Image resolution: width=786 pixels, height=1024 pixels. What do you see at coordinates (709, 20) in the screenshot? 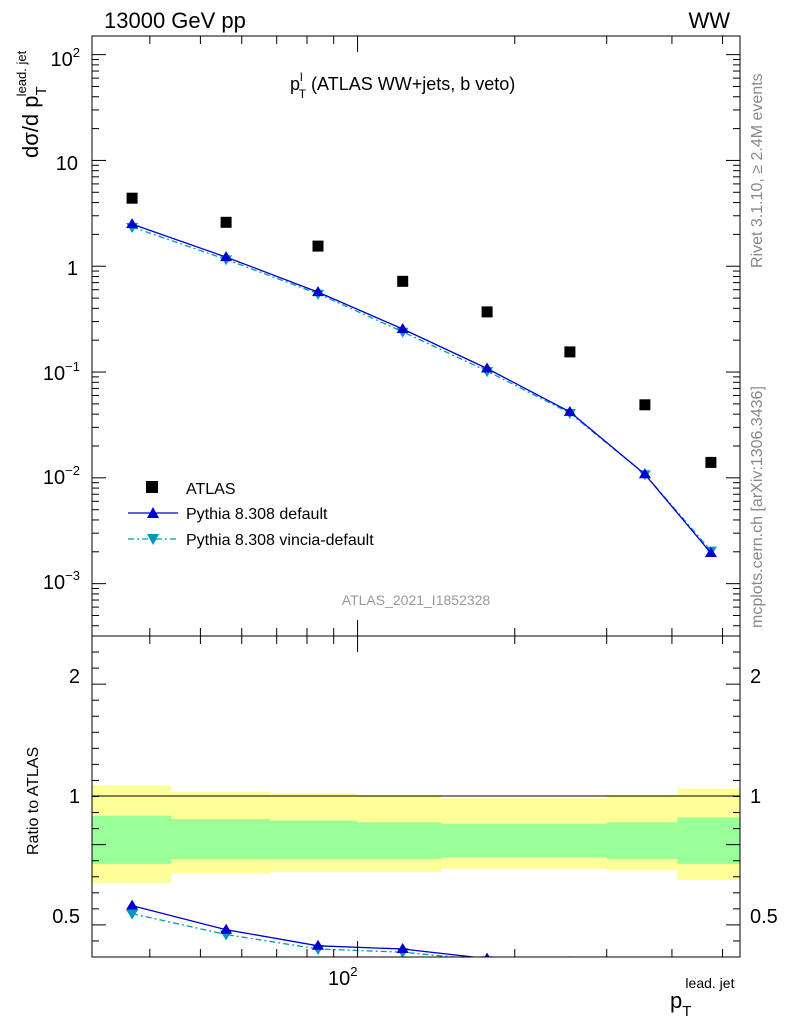
I see `process-label: WW` at bounding box center [709, 20].